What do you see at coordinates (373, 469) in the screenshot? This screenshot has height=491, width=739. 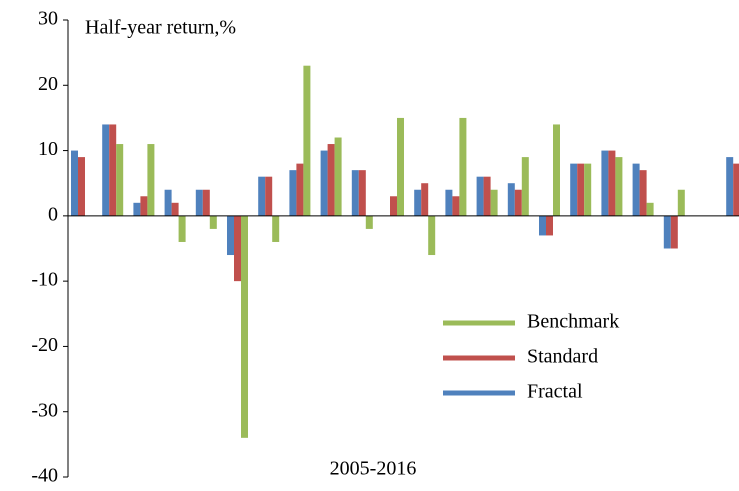 I see `x-axis-label: 2005-2016` at bounding box center [373, 469].